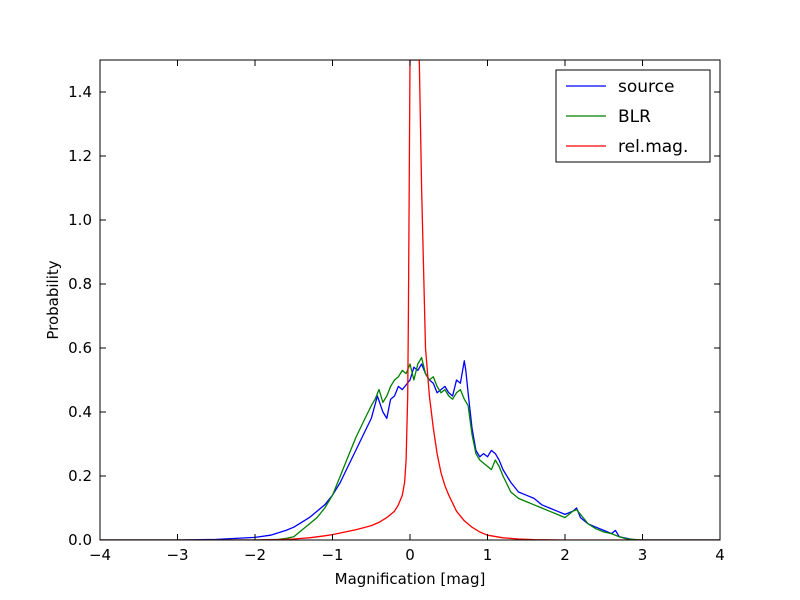  What do you see at coordinates (488, 555) in the screenshot?
I see `x-tick-label: 1` at bounding box center [488, 555].